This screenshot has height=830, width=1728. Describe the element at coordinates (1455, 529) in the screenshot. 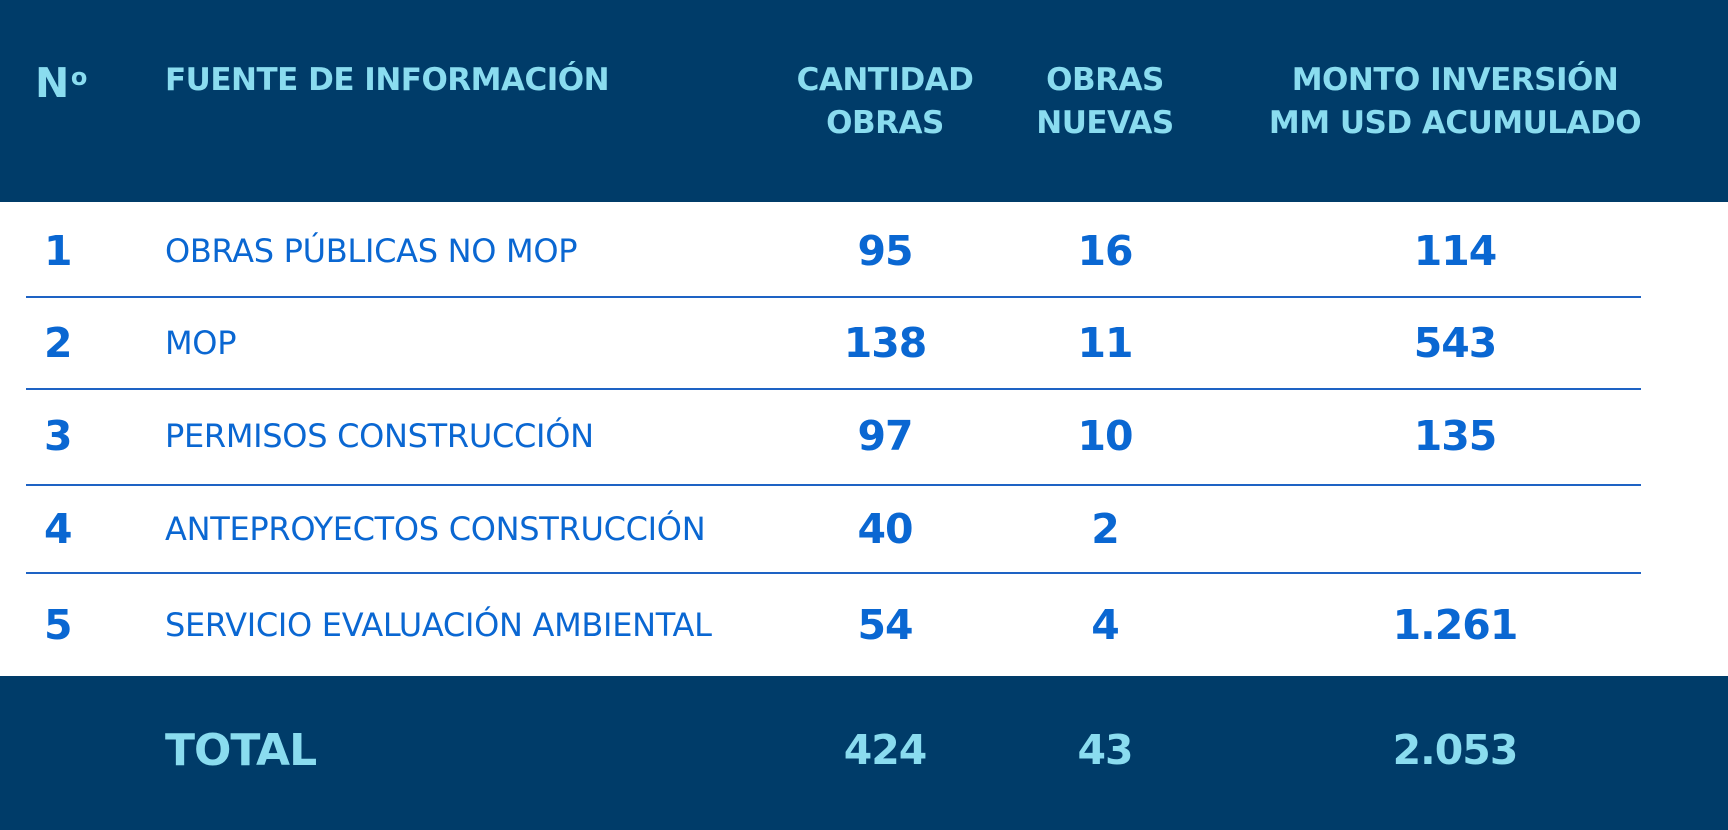

I see `row-monto-inversion` at that location.